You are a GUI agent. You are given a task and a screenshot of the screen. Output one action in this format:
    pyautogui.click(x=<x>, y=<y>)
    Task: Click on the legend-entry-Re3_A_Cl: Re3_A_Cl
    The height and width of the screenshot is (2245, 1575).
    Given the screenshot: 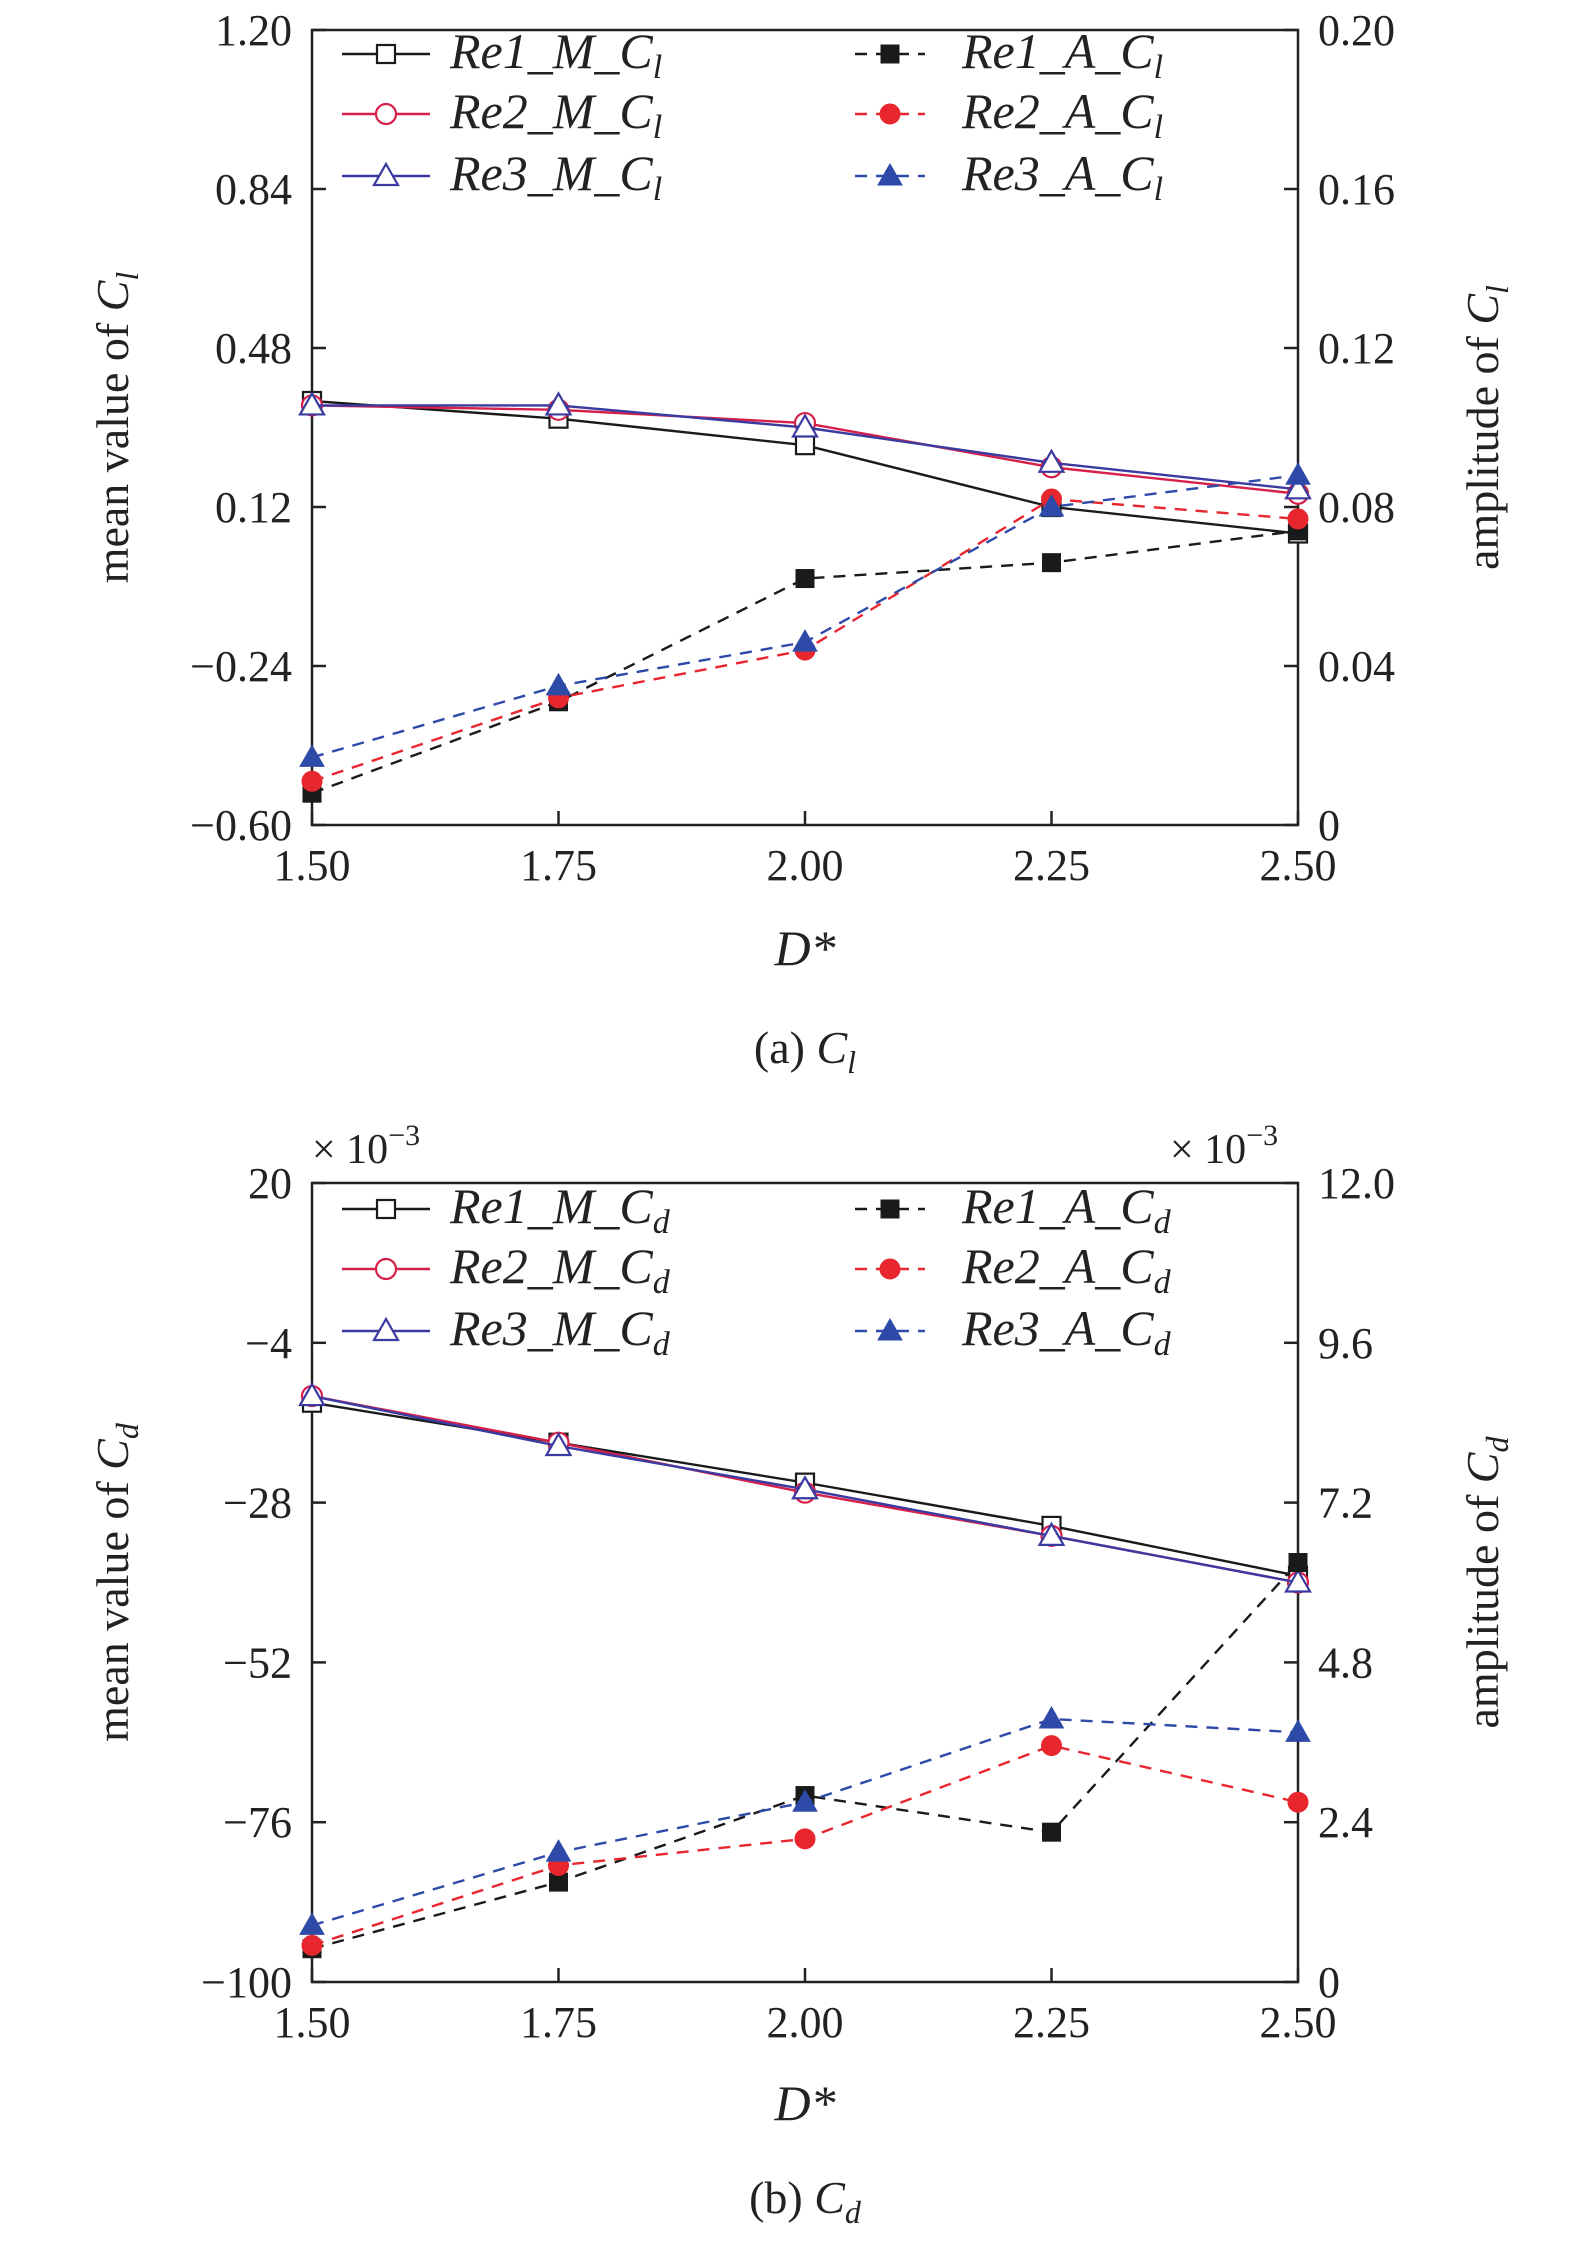 What is the action you would take?
    pyautogui.click(x=1009, y=176)
    